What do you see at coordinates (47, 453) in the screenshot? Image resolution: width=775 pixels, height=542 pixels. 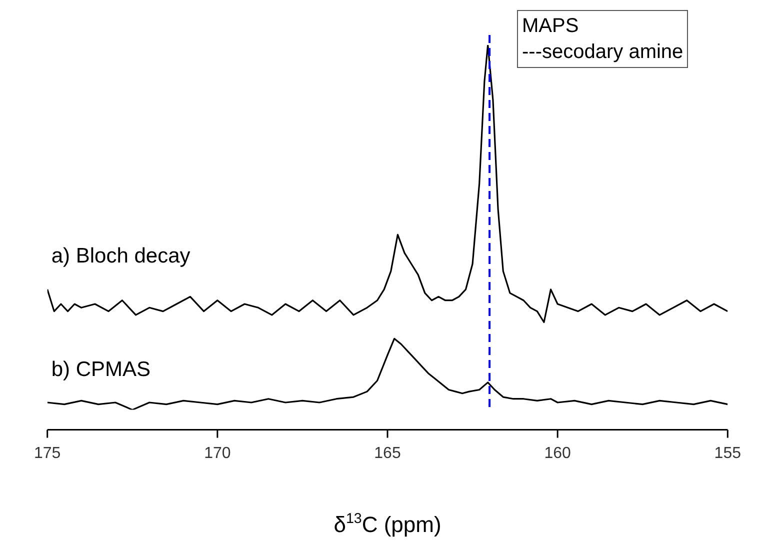 I see `x-tick-label: 175` at bounding box center [47, 453].